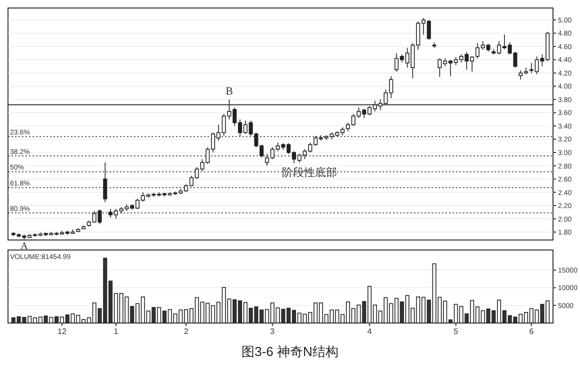 The height and width of the screenshot is (374, 580). What do you see at coordinates (116, 331) in the screenshot?
I see `x-tick-label: 1` at bounding box center [116, 331].